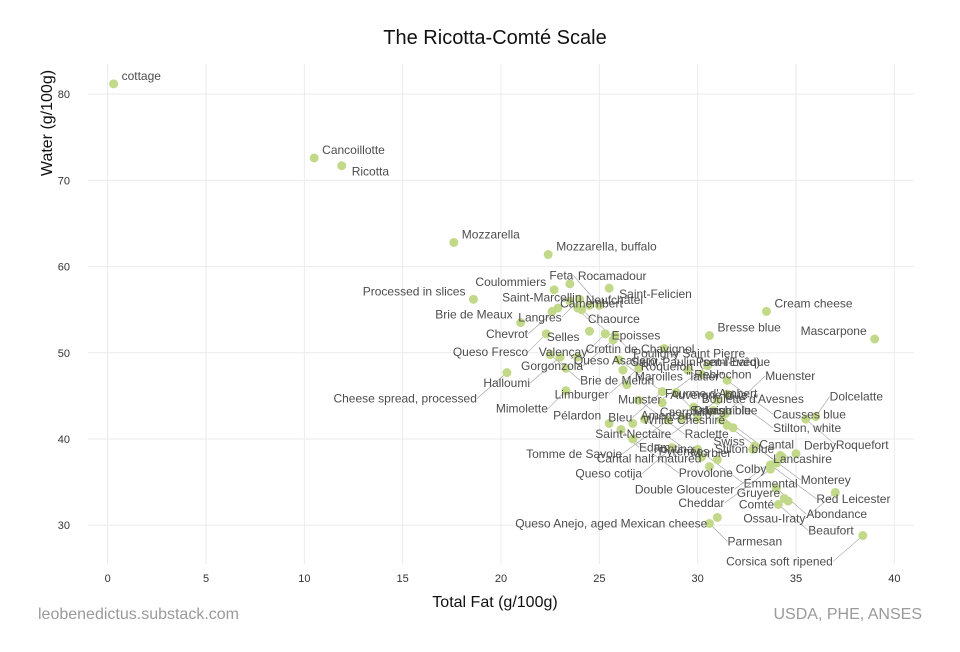 The image size is (960, 652). Describe the element at coordinates (711, 453) in the screenshot. I see `point-label: Morbier` at that location.